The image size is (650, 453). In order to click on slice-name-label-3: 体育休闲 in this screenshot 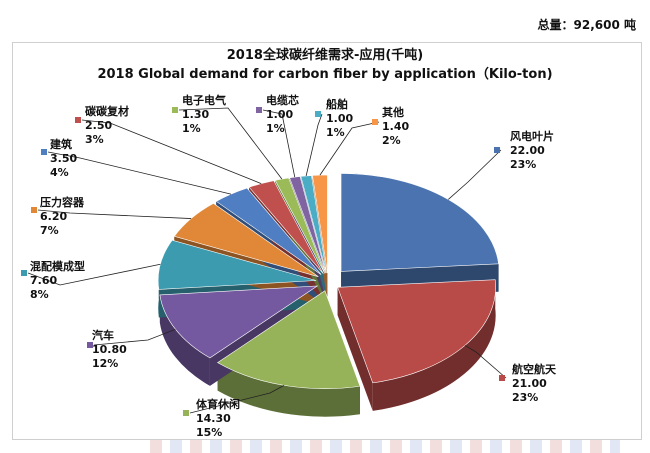, I will do `click(218, 404)`.